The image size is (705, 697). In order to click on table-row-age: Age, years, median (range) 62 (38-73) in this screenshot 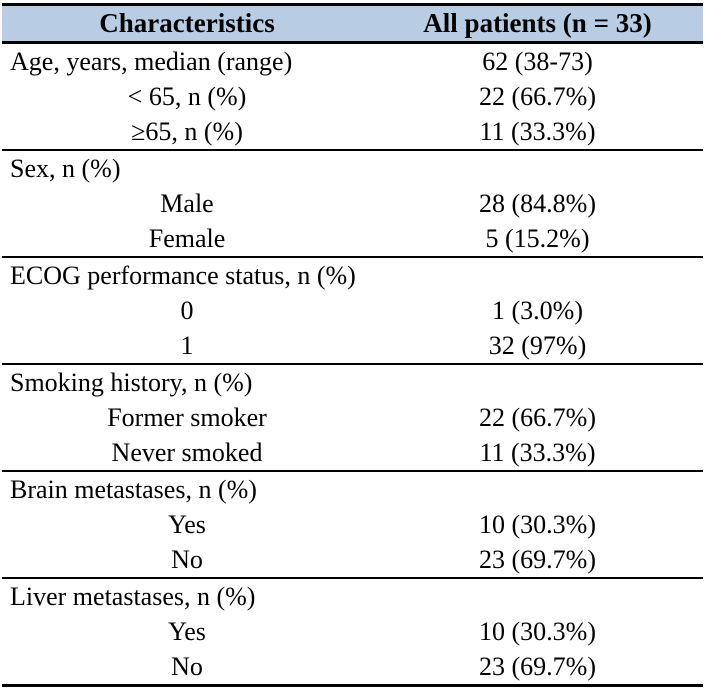, I will do `click(352, 61)`.